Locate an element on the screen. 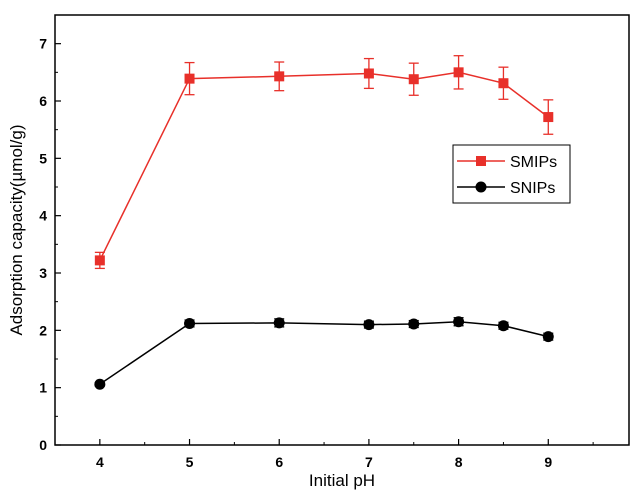 Image resolution: width=632 pixels, height=494 pixels. y-tick-label: 0 is located at coordinates (43, 445).